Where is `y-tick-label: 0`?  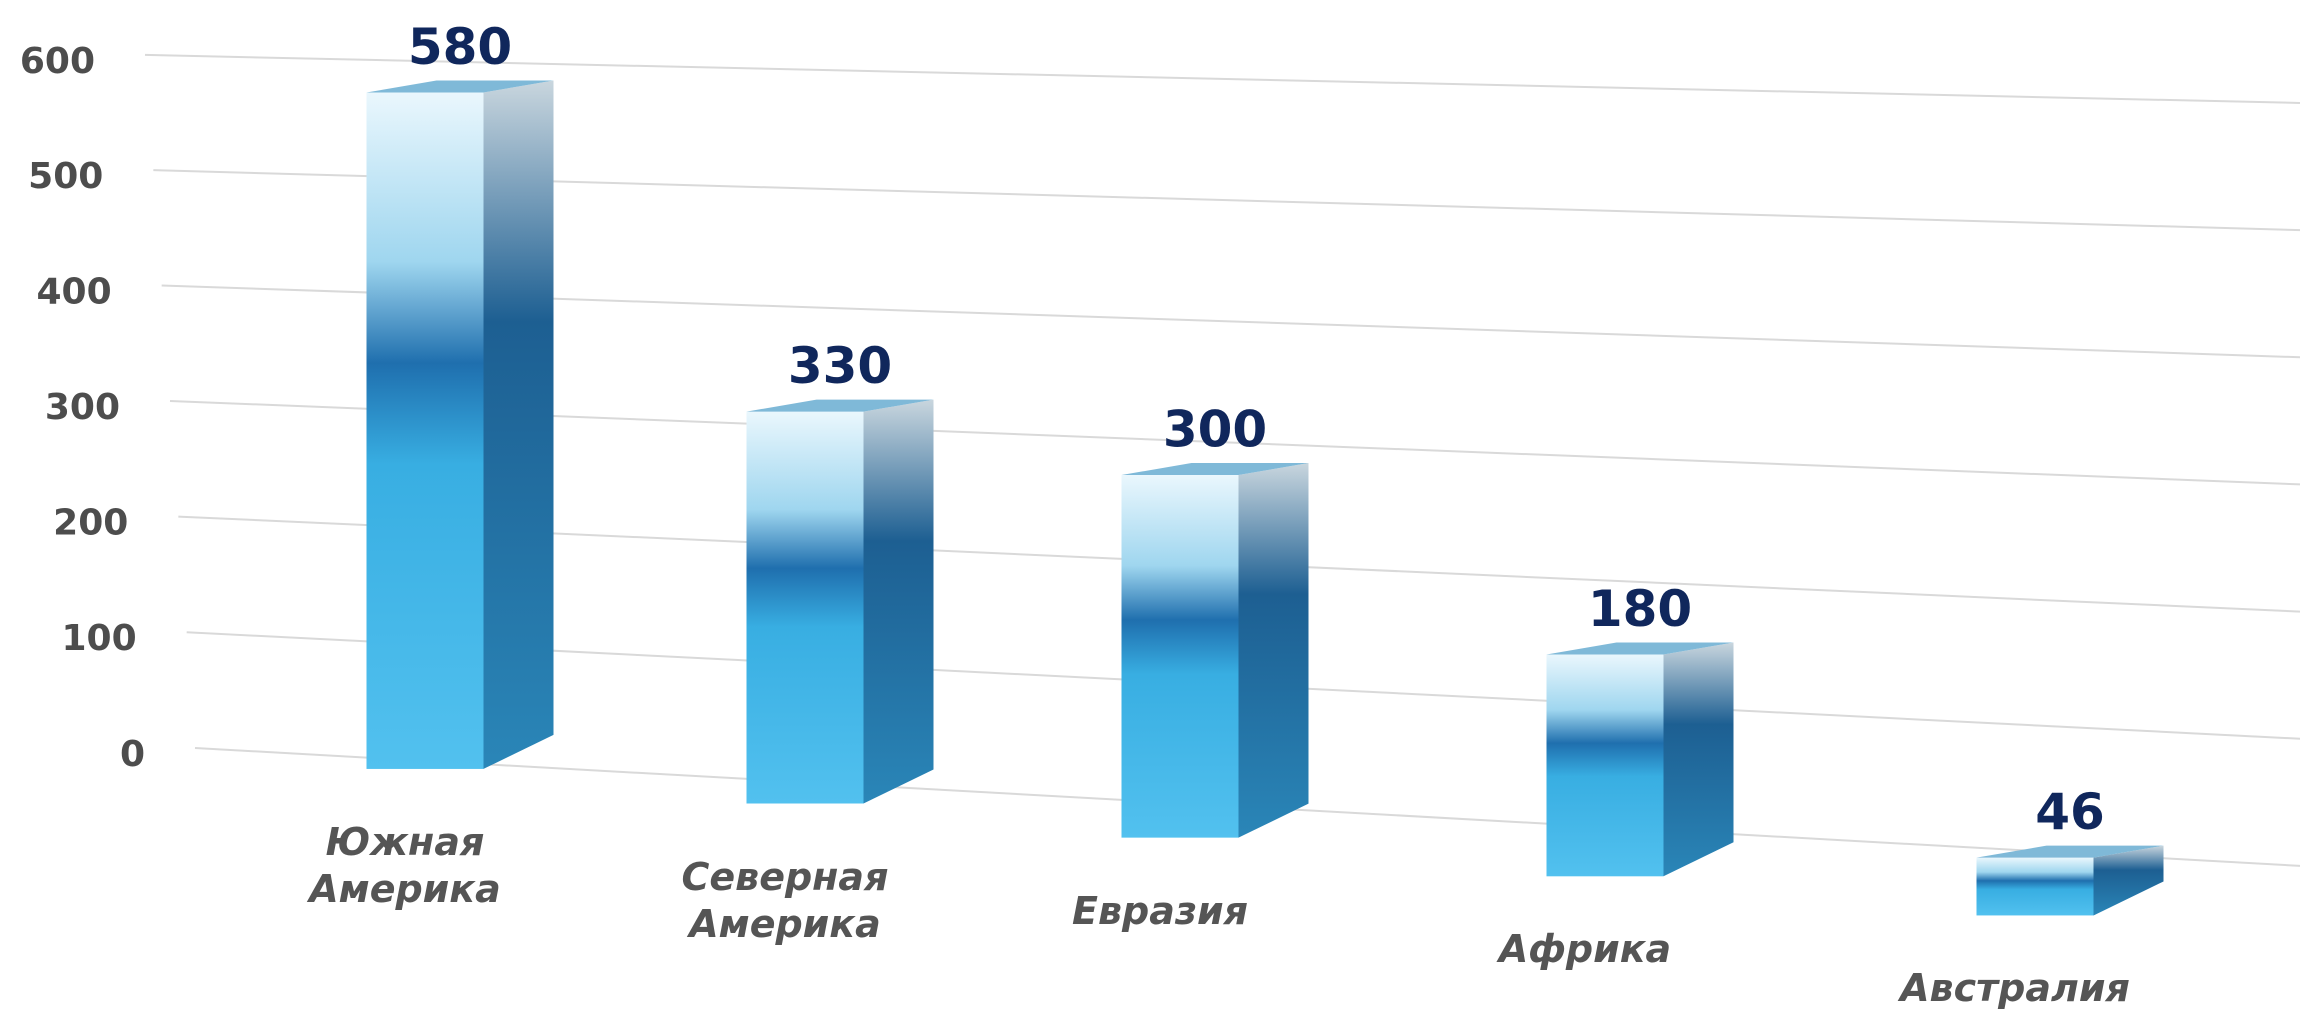
y-tick-label: 0 is located at coordinates (132, 754).